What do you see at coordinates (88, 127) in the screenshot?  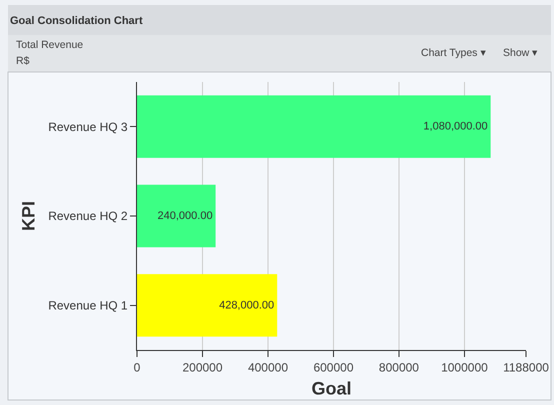 I see `y-tick-label: Revenue HQ 3` at bounding box center [88, 127].